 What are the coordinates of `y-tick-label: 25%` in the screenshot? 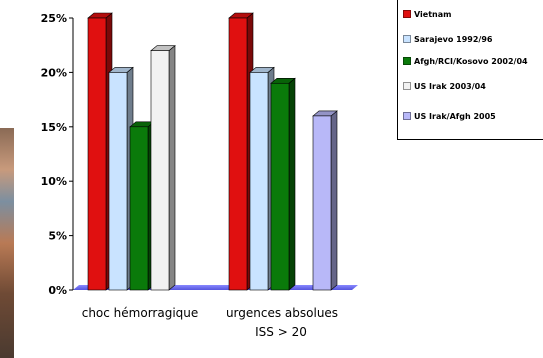 It's located at (54, 18).